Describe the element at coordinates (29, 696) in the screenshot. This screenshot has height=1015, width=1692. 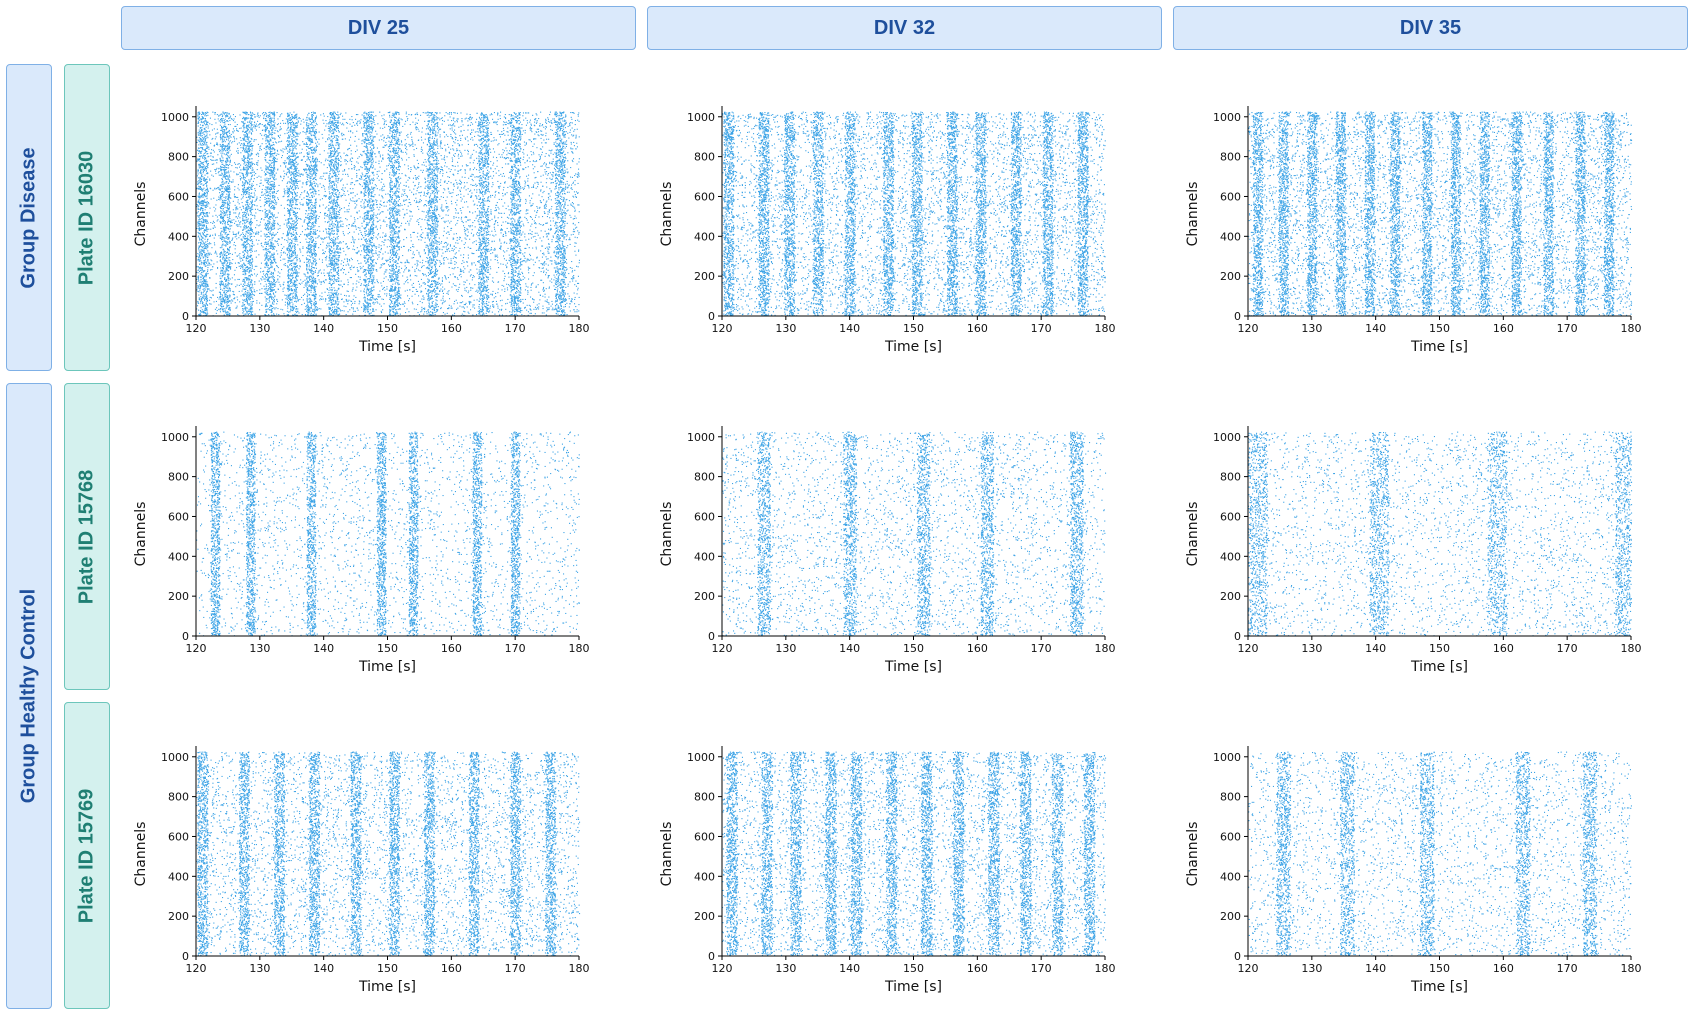
I see `group-label: Group Healthy Control` at that location.